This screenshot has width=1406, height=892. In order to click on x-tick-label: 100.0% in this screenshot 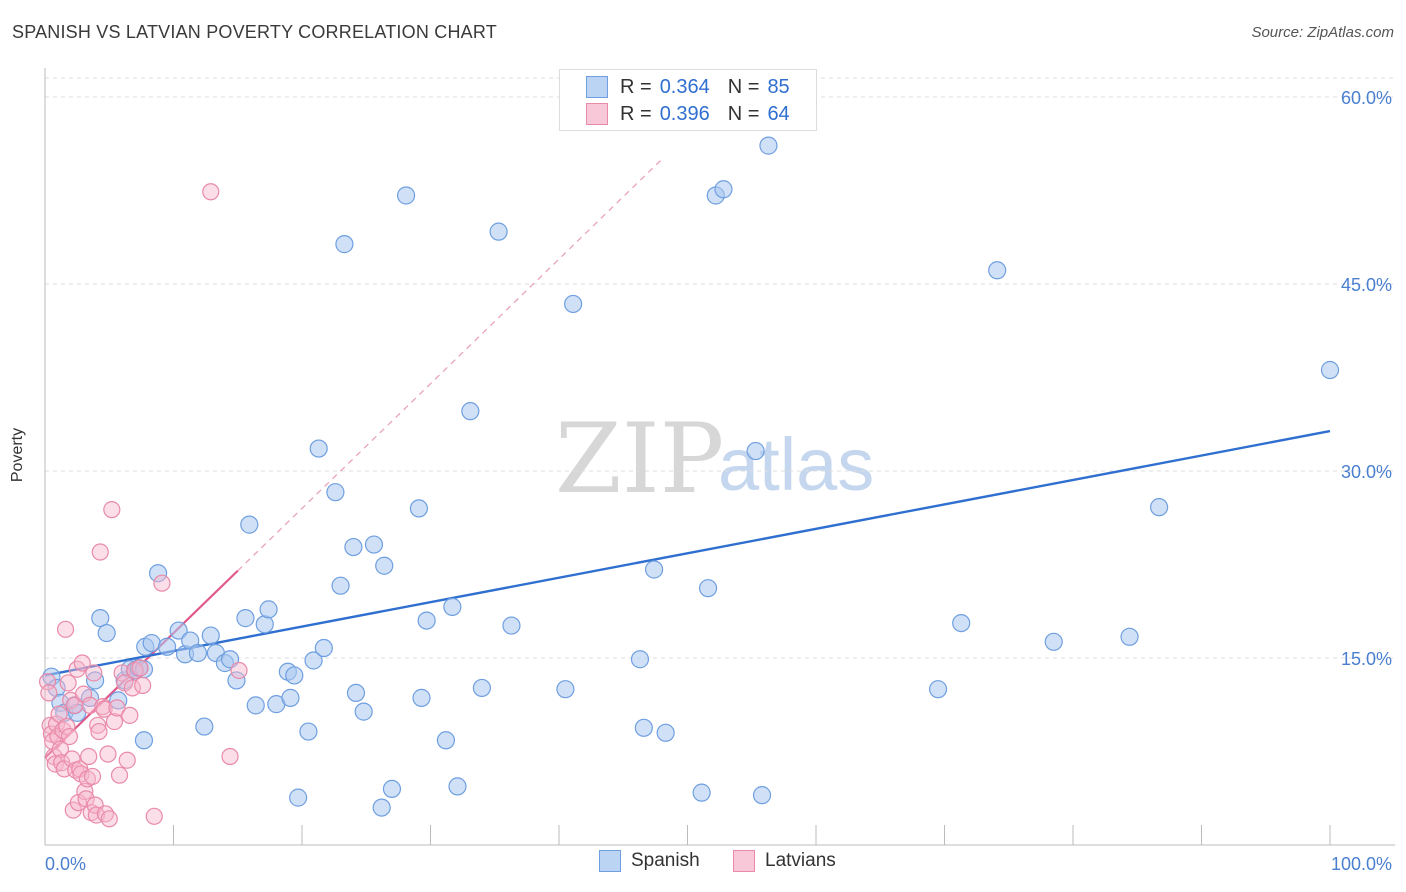, I will do `click(1361, 864)`.